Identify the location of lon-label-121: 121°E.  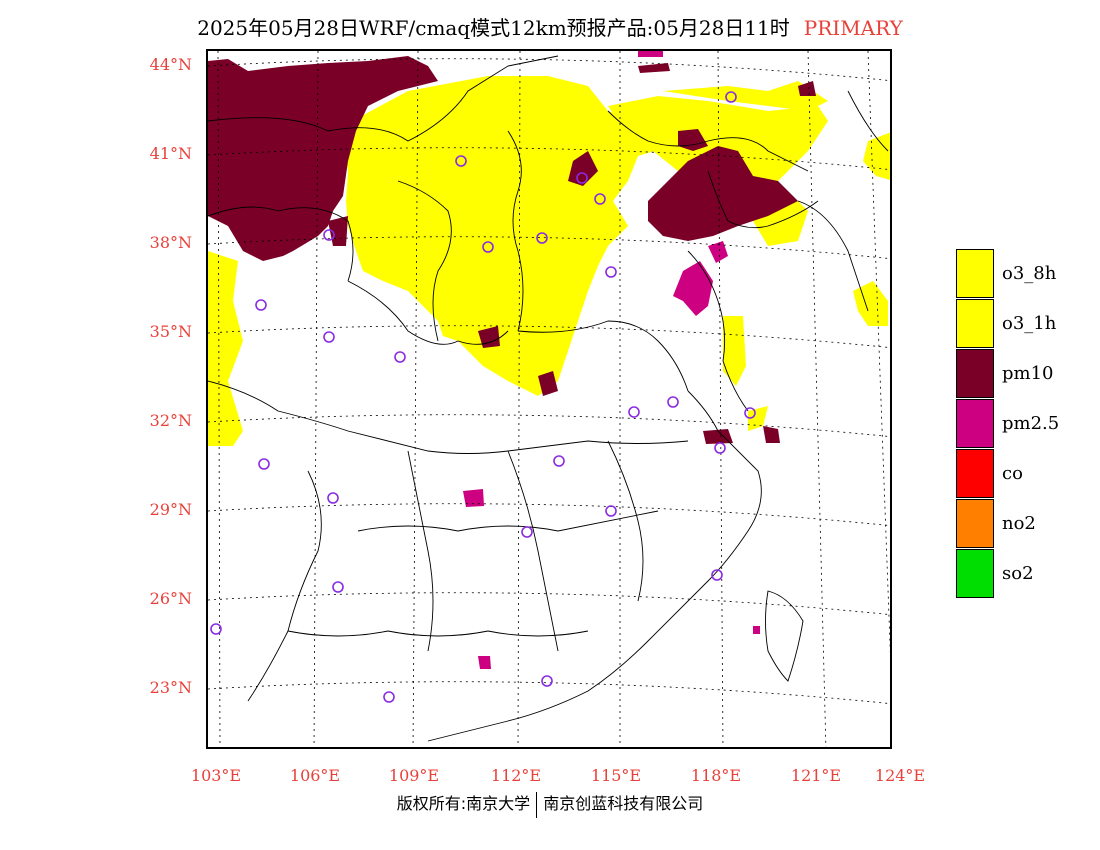
(816, 775).